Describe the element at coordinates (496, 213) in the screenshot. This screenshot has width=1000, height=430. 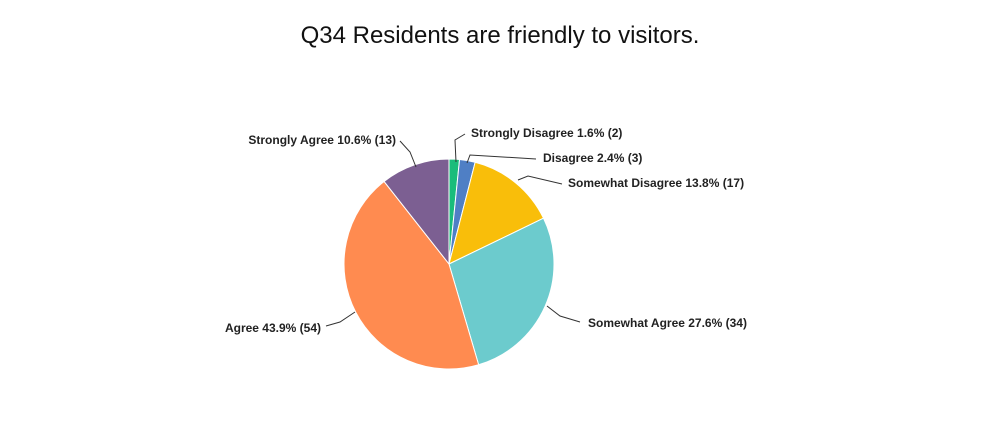
I see `pie-slice-somewhat-disagree` at that location.